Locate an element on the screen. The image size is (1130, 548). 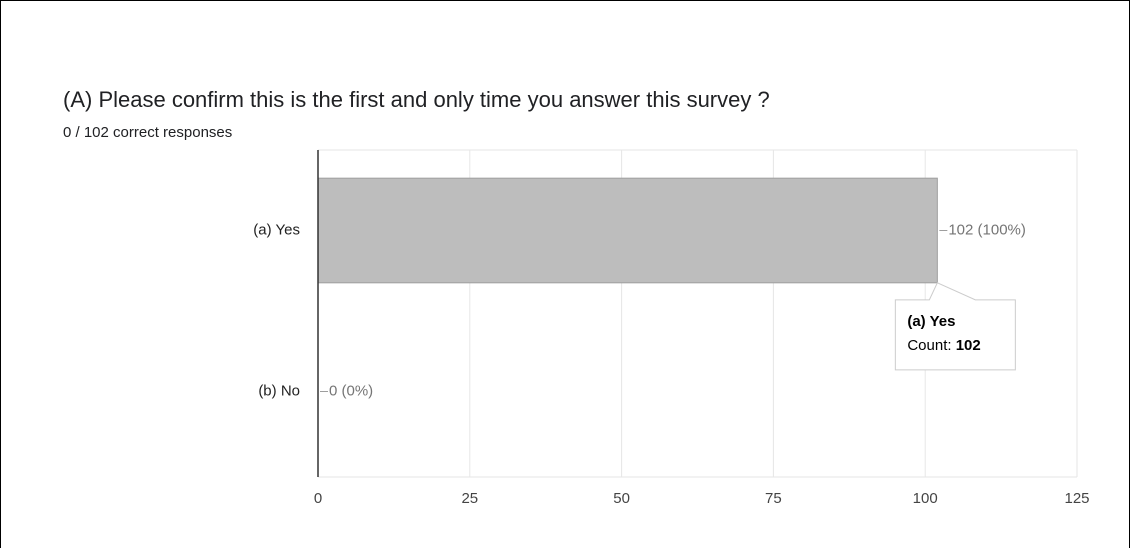
y-tick-label: (a) Yes is located at coordinates (276, 229).